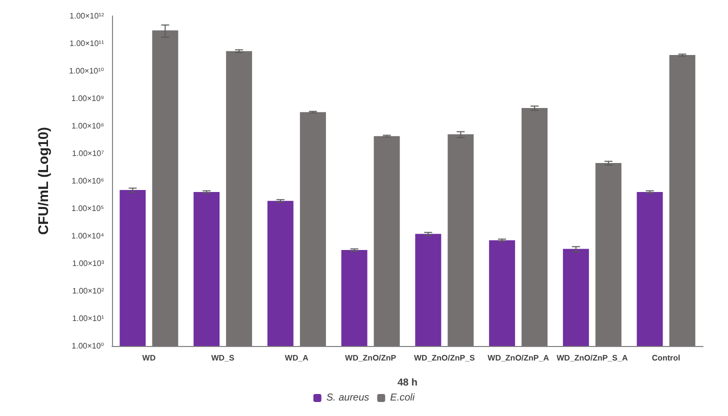 The image size is (728, 416). Describe the element at coordinates (223, 358) in the screenshot. I see `x-tick-label: WD_S` at that location.